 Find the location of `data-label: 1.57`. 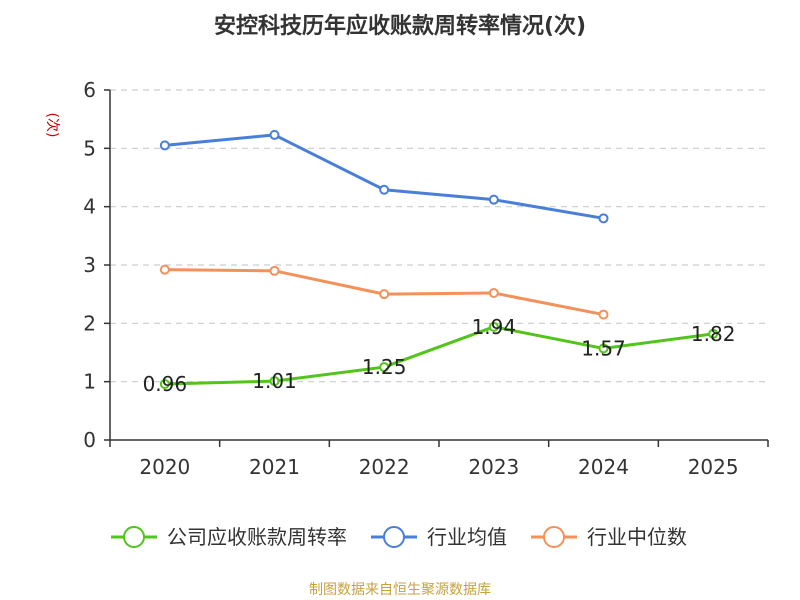

data-label: 1.57 is located at coordinates (603, 348).